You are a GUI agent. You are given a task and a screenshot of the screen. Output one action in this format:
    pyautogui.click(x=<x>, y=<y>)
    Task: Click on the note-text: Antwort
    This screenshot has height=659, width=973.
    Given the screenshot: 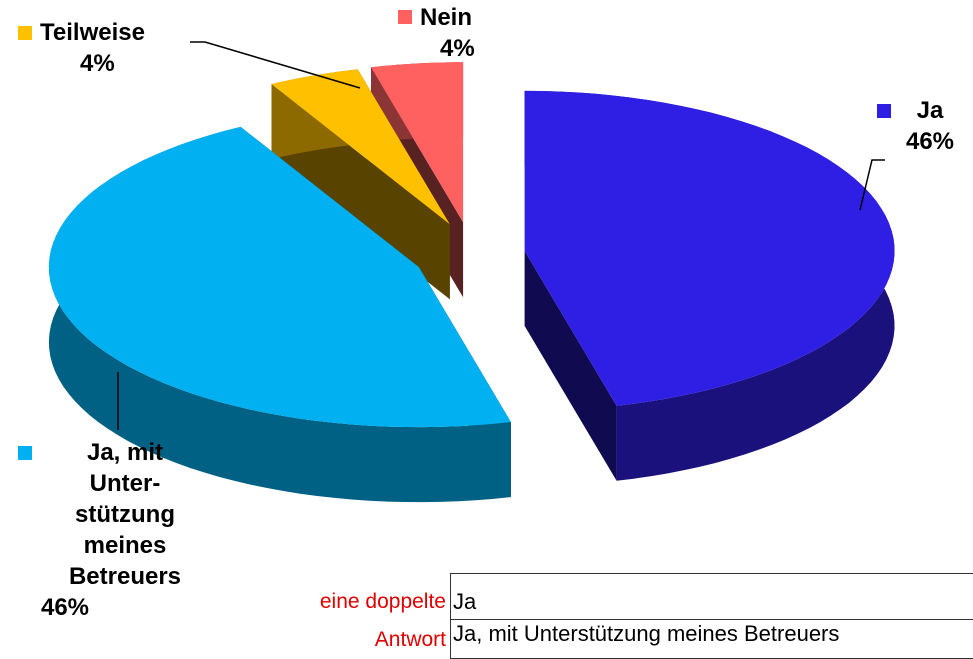 What is the action you would take?
    pyautogui.click(x=410, y=639)
    